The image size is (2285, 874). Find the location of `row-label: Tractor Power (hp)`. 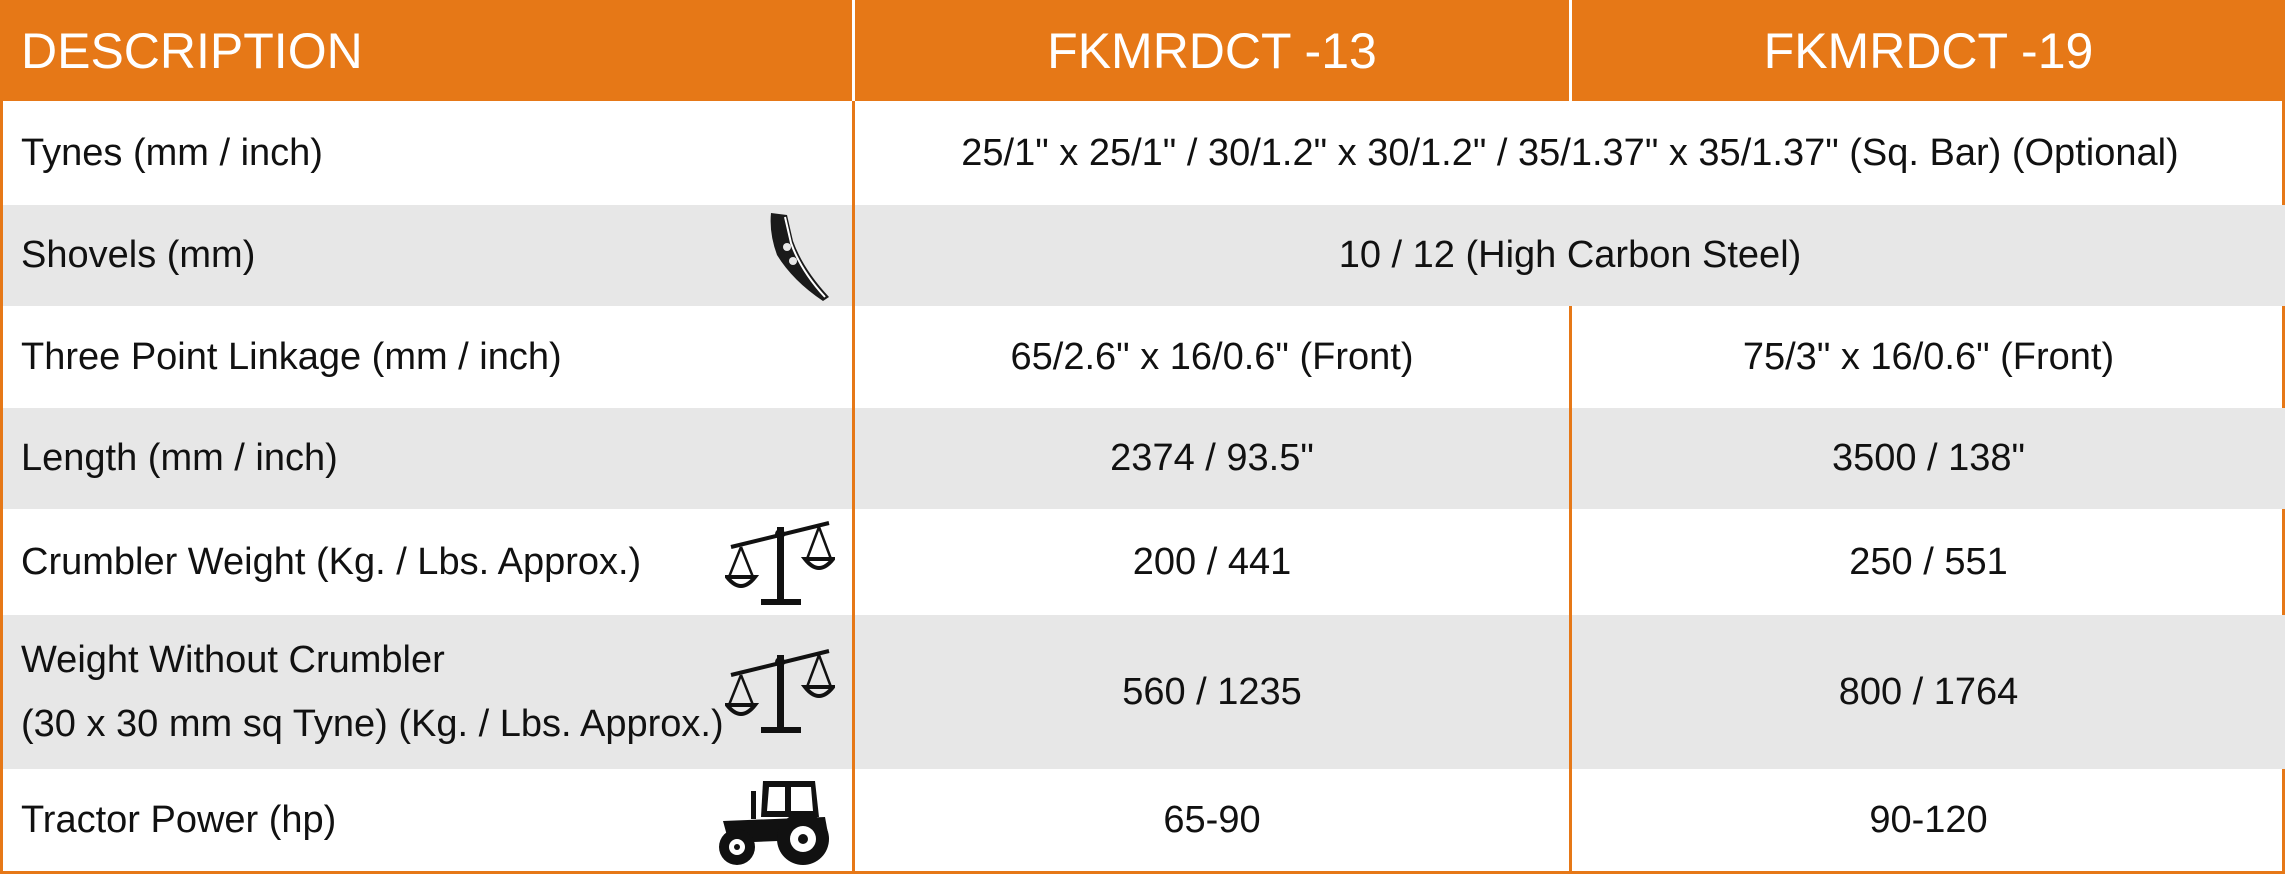

row-label: Tractor Power (hp) is located at coordinates (179, 819).